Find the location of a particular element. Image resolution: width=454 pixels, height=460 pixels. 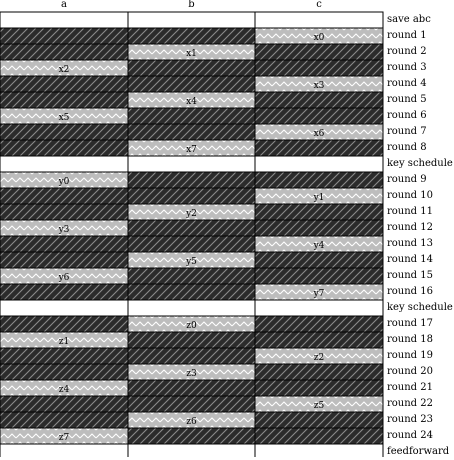

row-label: round 4 is located at coordinates (407, 83).